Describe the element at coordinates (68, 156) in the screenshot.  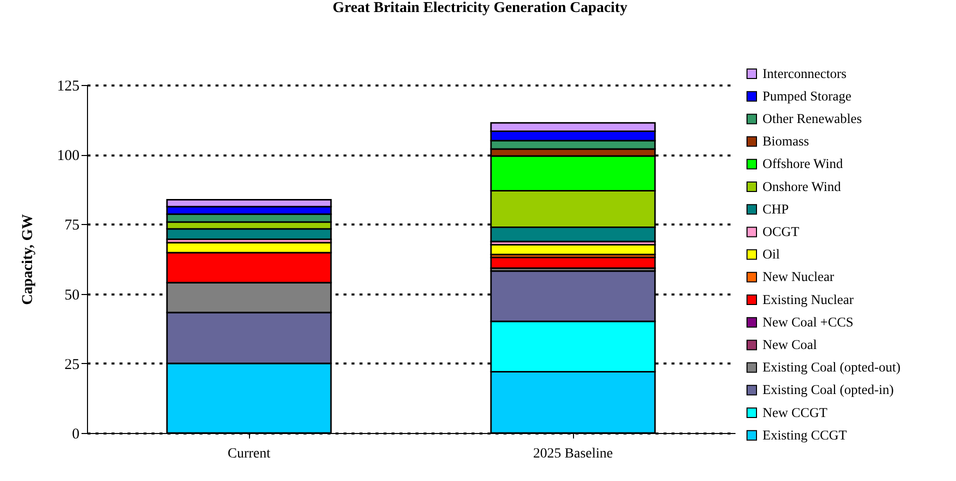
I see `y-tick-label: 100` at that location.